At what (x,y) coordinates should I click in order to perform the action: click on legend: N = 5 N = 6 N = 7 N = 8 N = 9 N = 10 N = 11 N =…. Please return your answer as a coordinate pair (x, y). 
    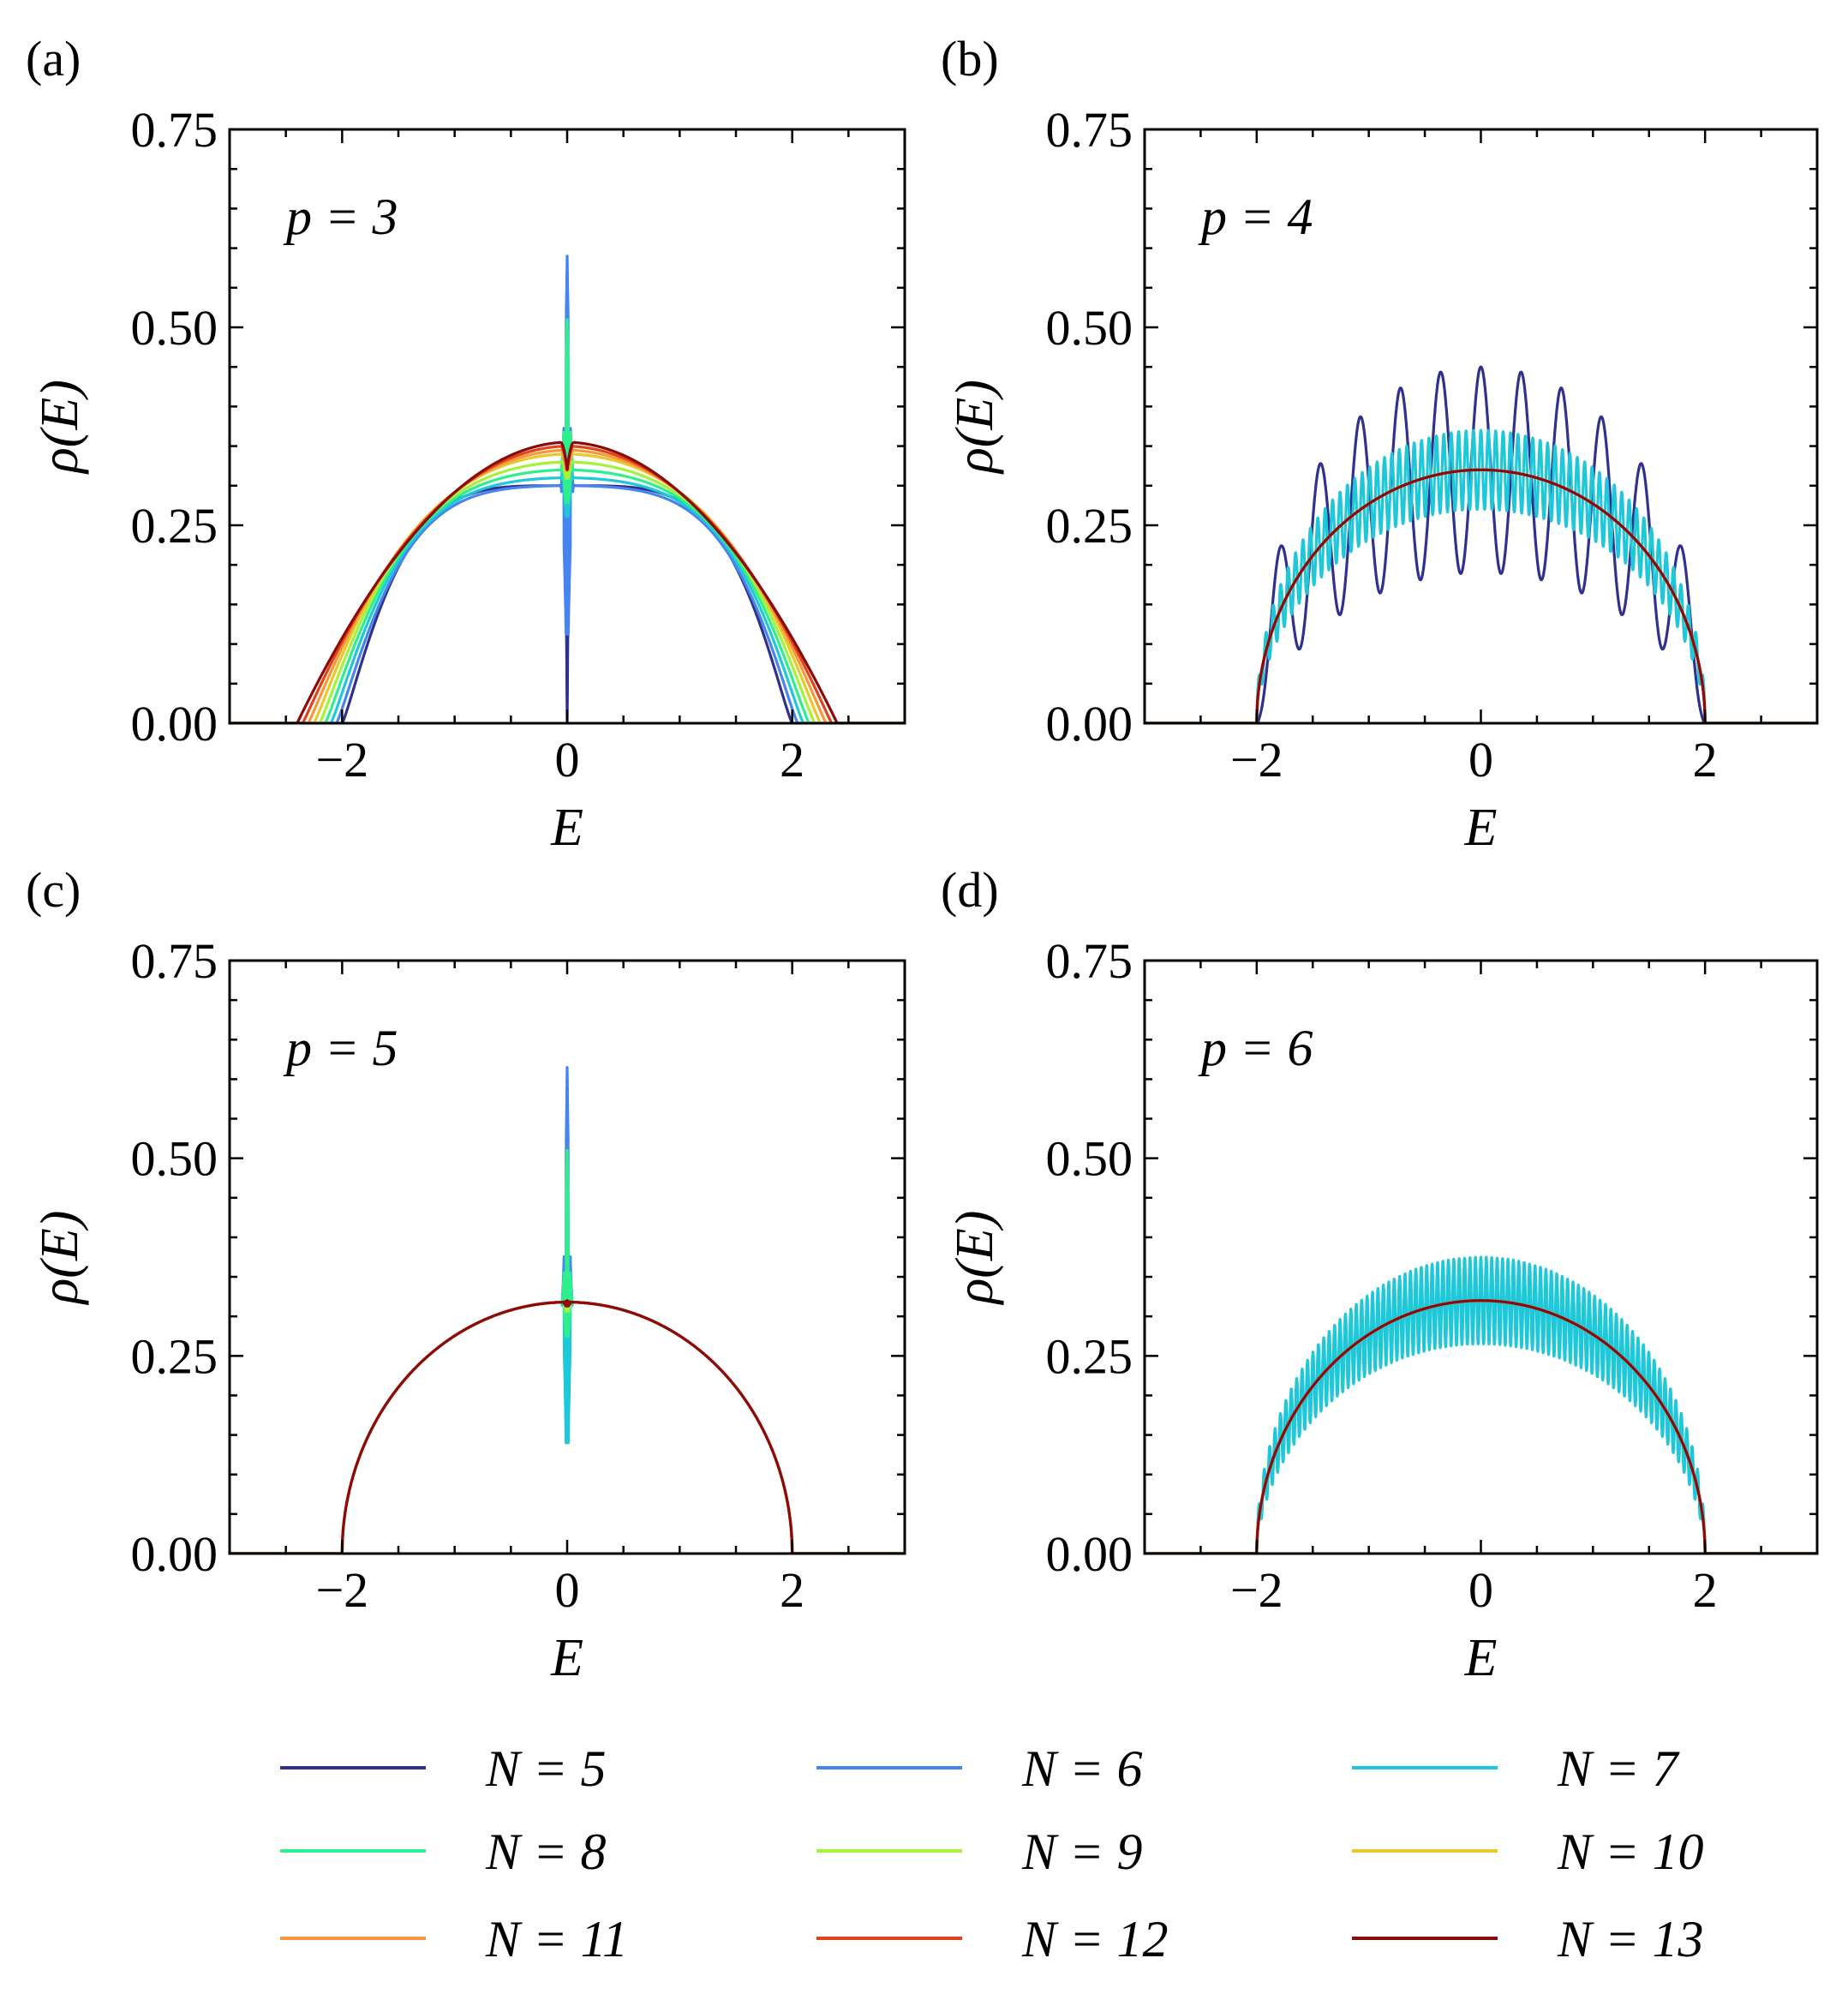
    Looking at the image, I should click on (992, 1853).